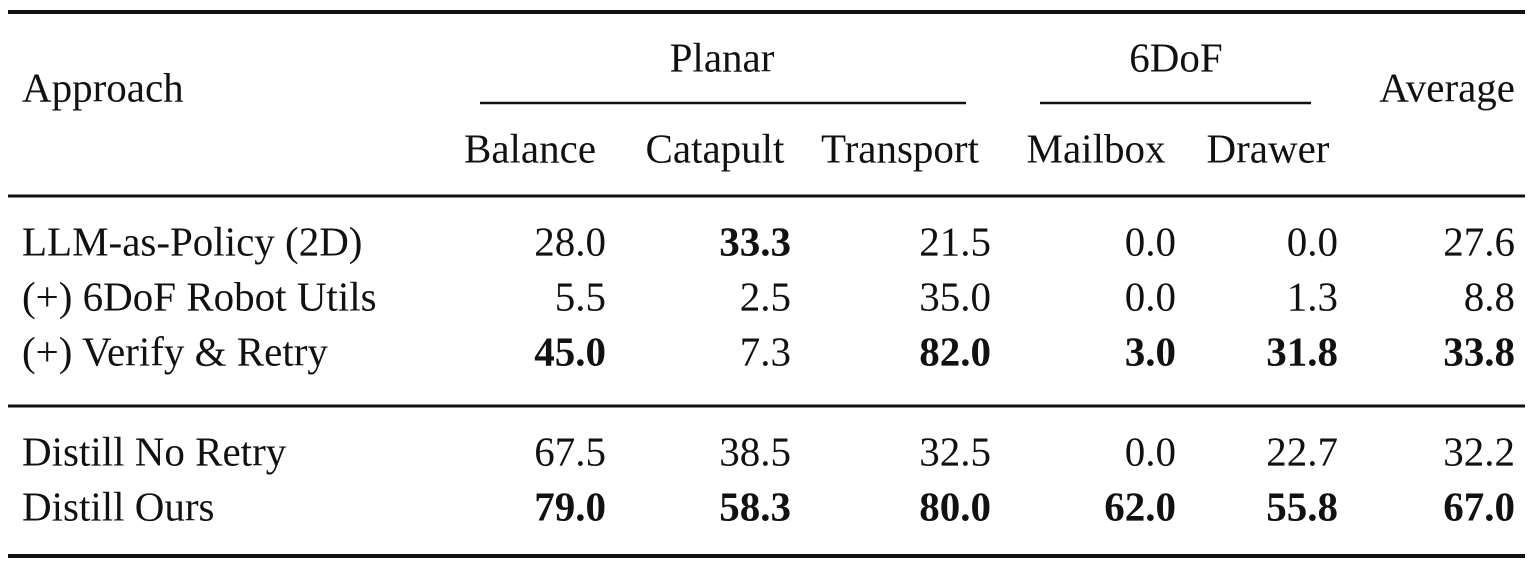 This screenshot has width=1533, height=567. Describe the element at coordinates (1489, 296) in the screenshot. I see `cell: 8.8` at that location.